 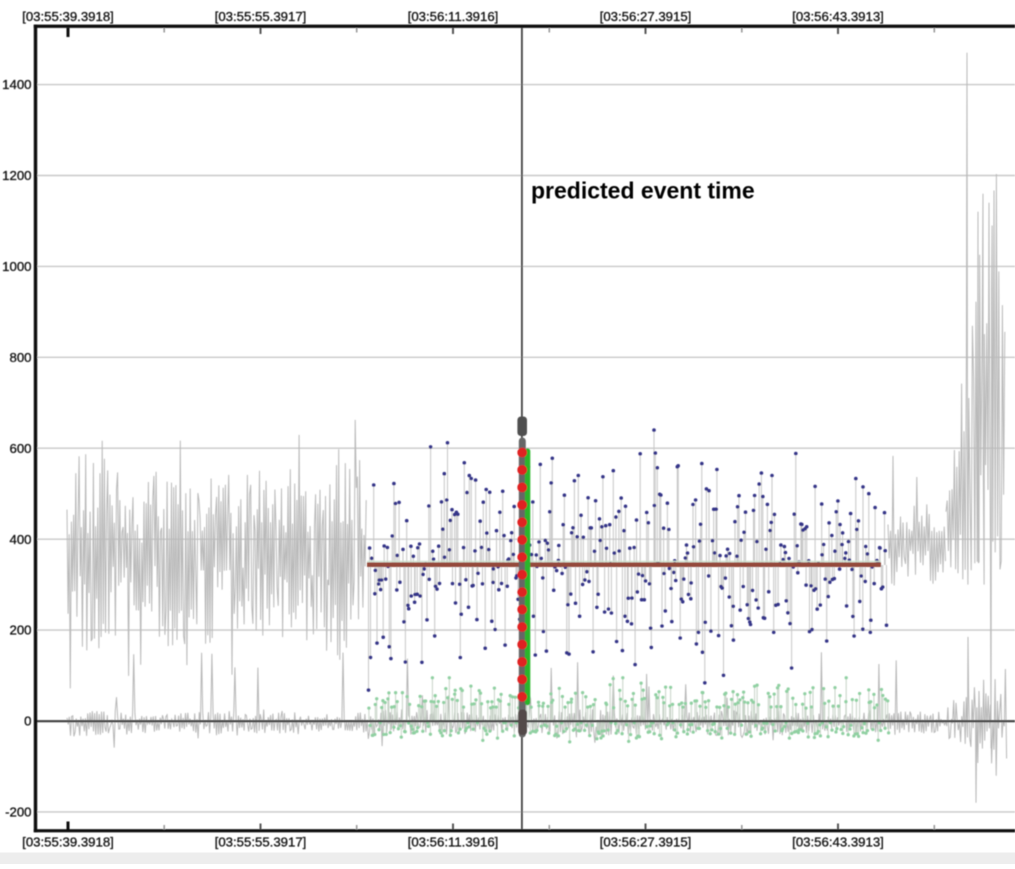 What do you see at coordinates (20, 539) in the screenshot?
I see `svg-text: 400` at bounding box center [20, 539].